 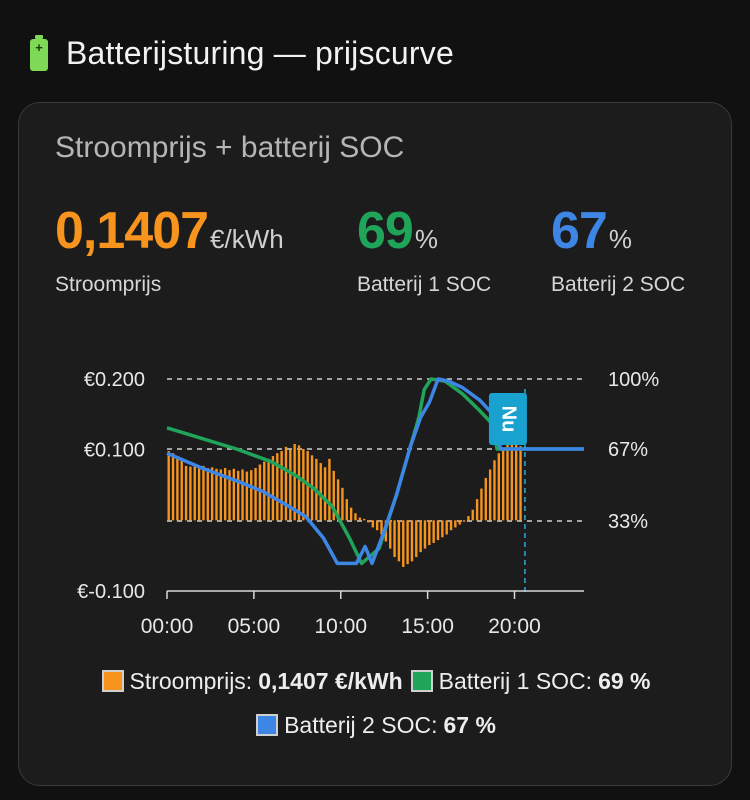 What do you see at coordinates (628, 522) in the screenshot?
I see `y-right-tick-label: 33%` at bounding box center [628, 522].